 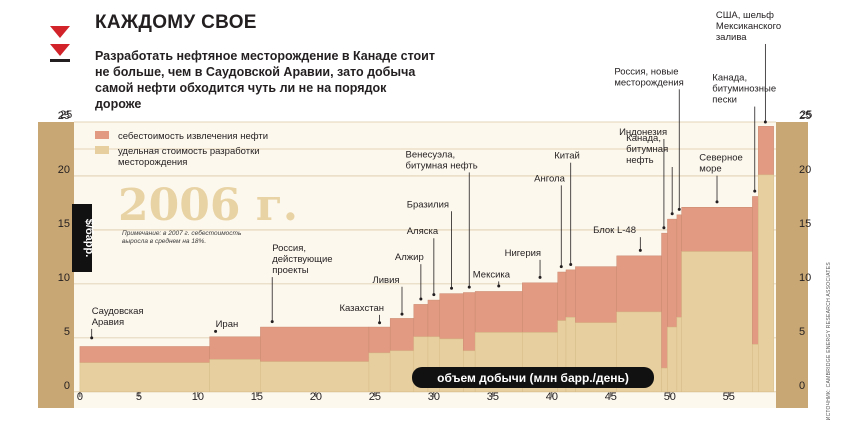 What do you see at coordinates (227, 324) in the screenshot?
I see `callout-label: Иран` at bounding box center [227, 324].